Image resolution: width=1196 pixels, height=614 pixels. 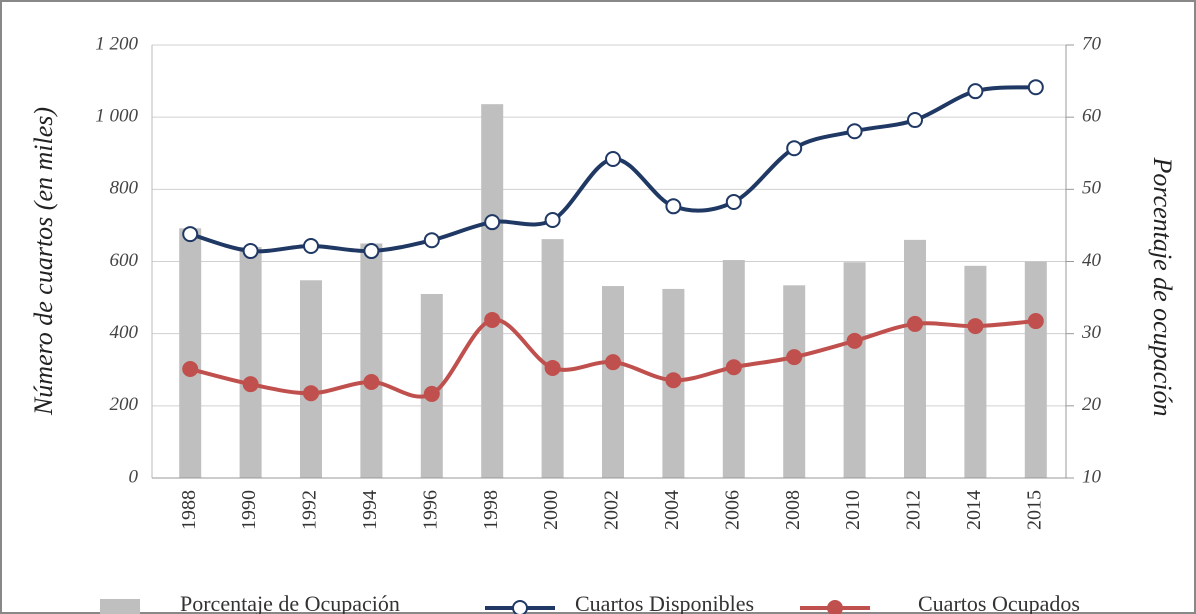 What do you see at coordinates (189, 510) in the screenshot?
I see `x-tick-label: 1988` at bounding box center [189, 510].